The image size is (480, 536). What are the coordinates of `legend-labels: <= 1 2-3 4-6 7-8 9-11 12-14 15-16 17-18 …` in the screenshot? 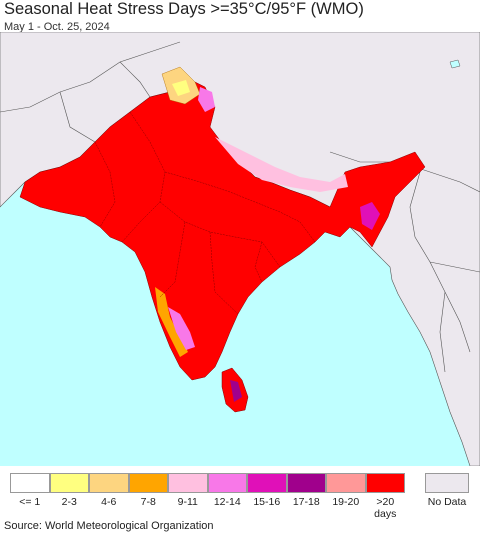 It's located at (207, 508).